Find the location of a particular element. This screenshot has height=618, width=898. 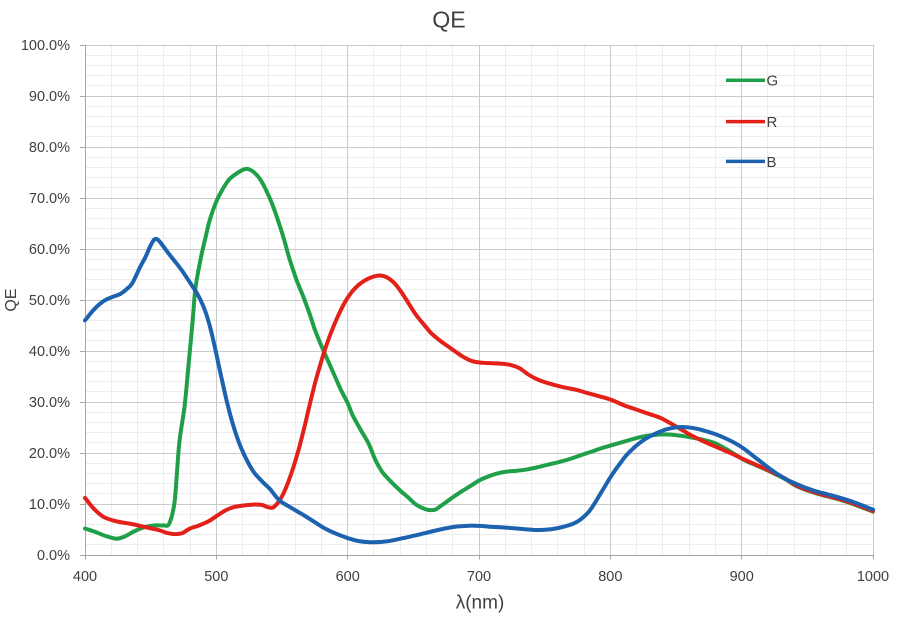

svg-text: 30.0% is located at coordinates (49, 403).